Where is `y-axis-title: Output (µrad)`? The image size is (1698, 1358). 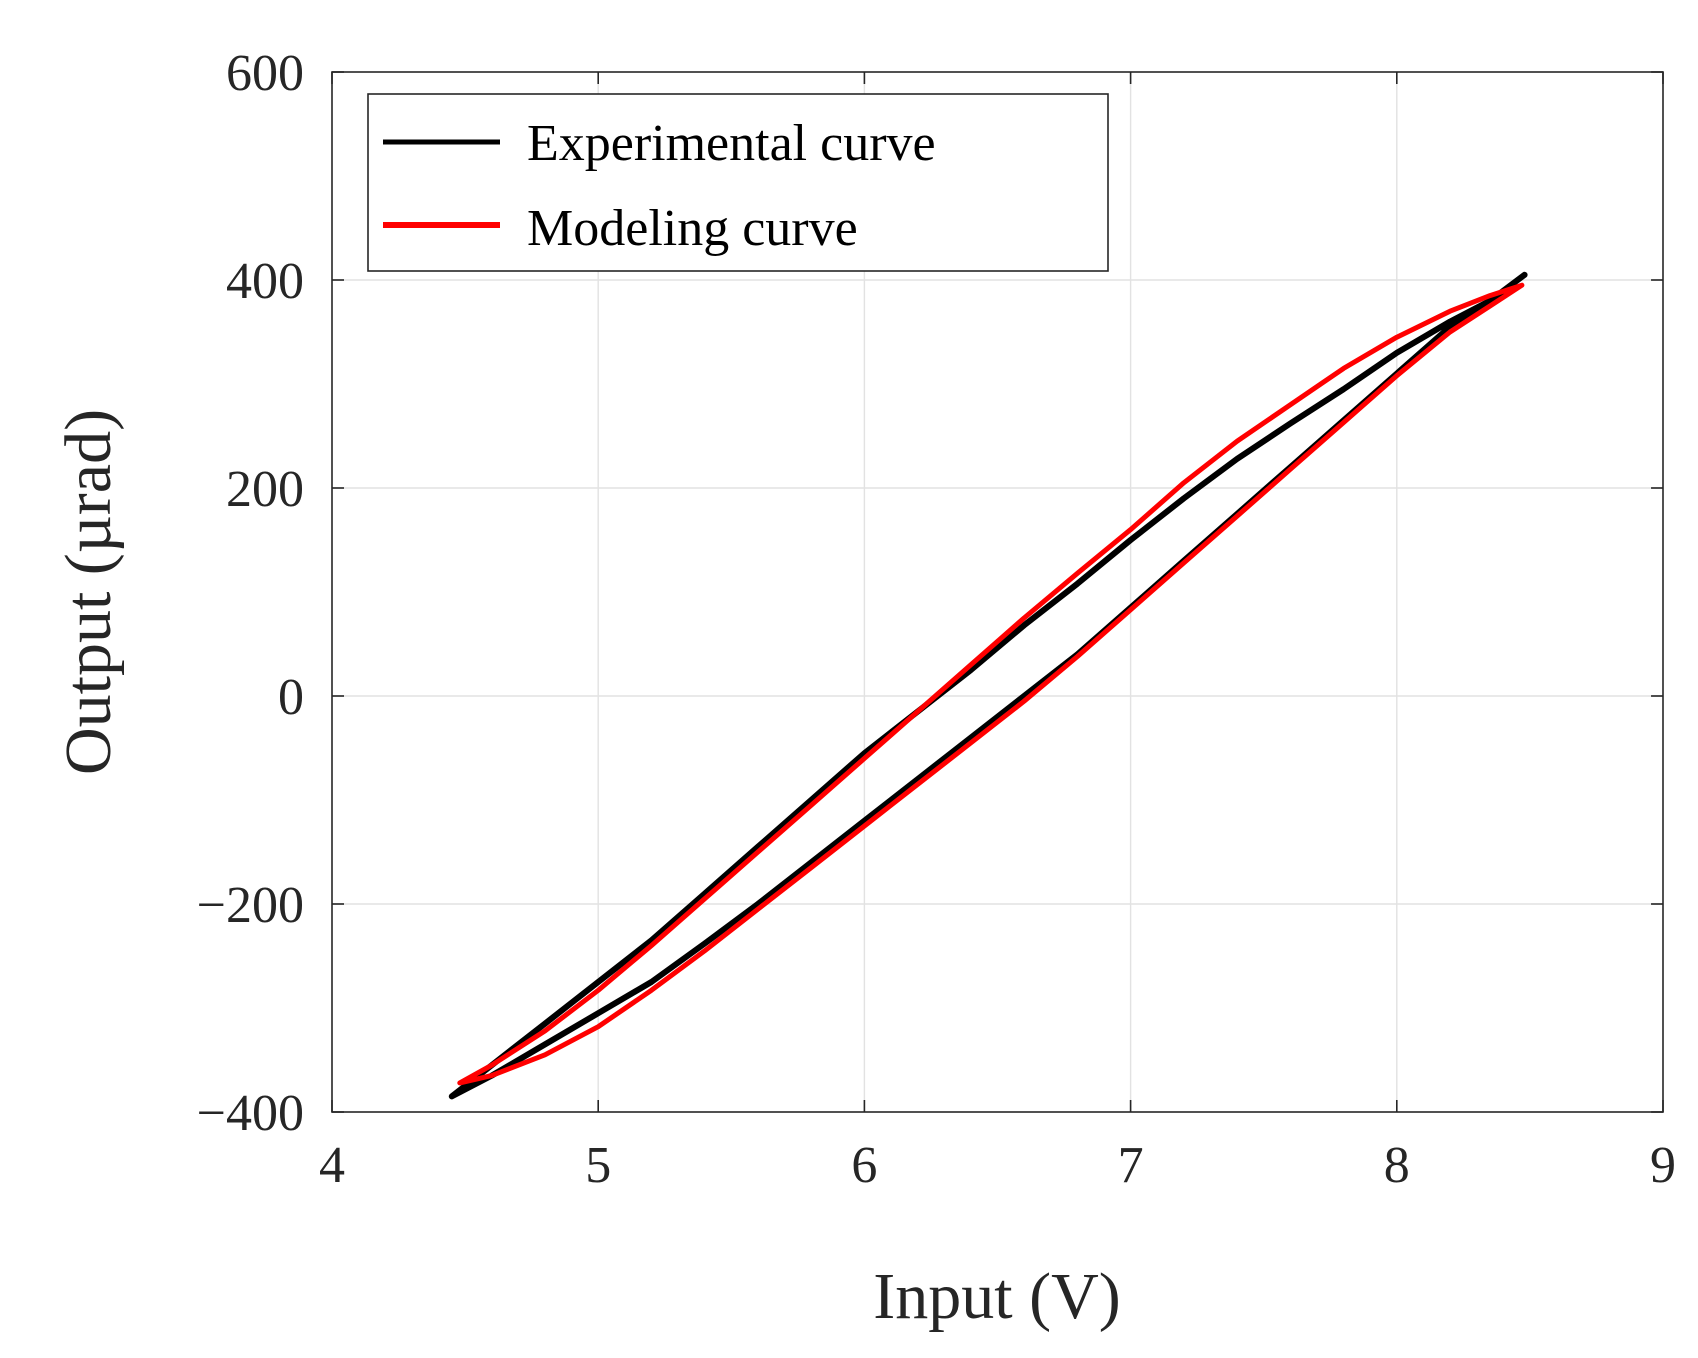 y-axis-title: Output (µrad) is located at coordinates (88, 592).